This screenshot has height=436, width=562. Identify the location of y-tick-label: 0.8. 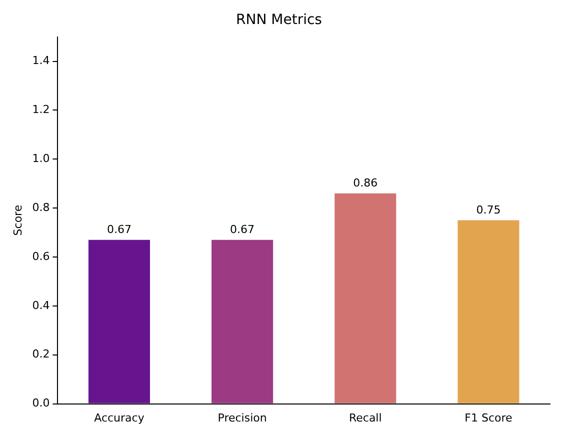
(41, 207).